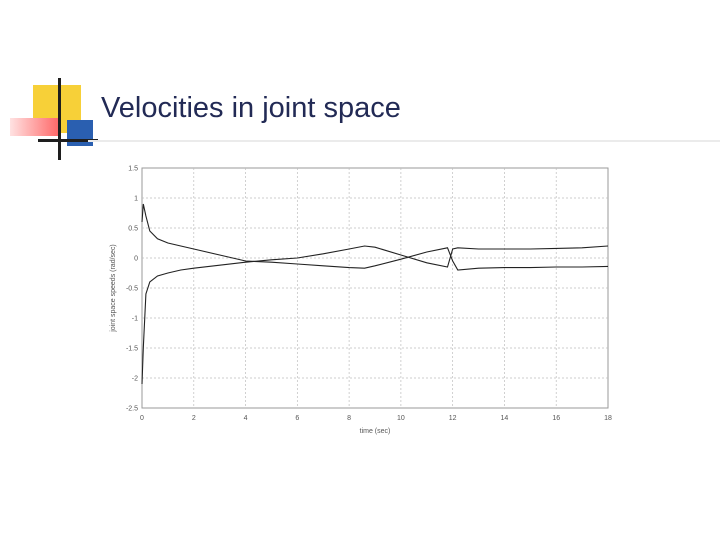  Describe the element at coordinates (132, 349) in the screenshot. I see `y-tick-label: -1.5` at that location.